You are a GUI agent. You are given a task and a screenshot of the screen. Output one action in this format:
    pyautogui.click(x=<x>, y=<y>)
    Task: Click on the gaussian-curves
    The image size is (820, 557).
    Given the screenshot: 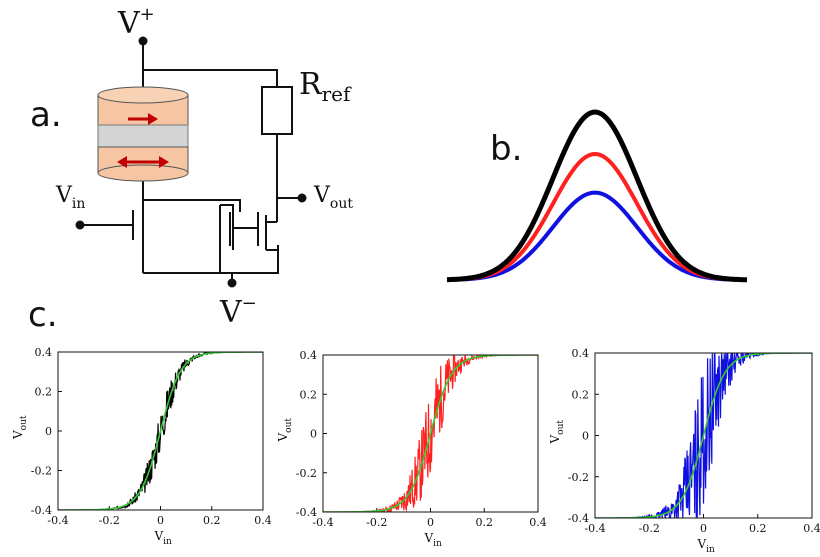 What is the action you would take?
    pyautogui.click(x=597, y=196)
    